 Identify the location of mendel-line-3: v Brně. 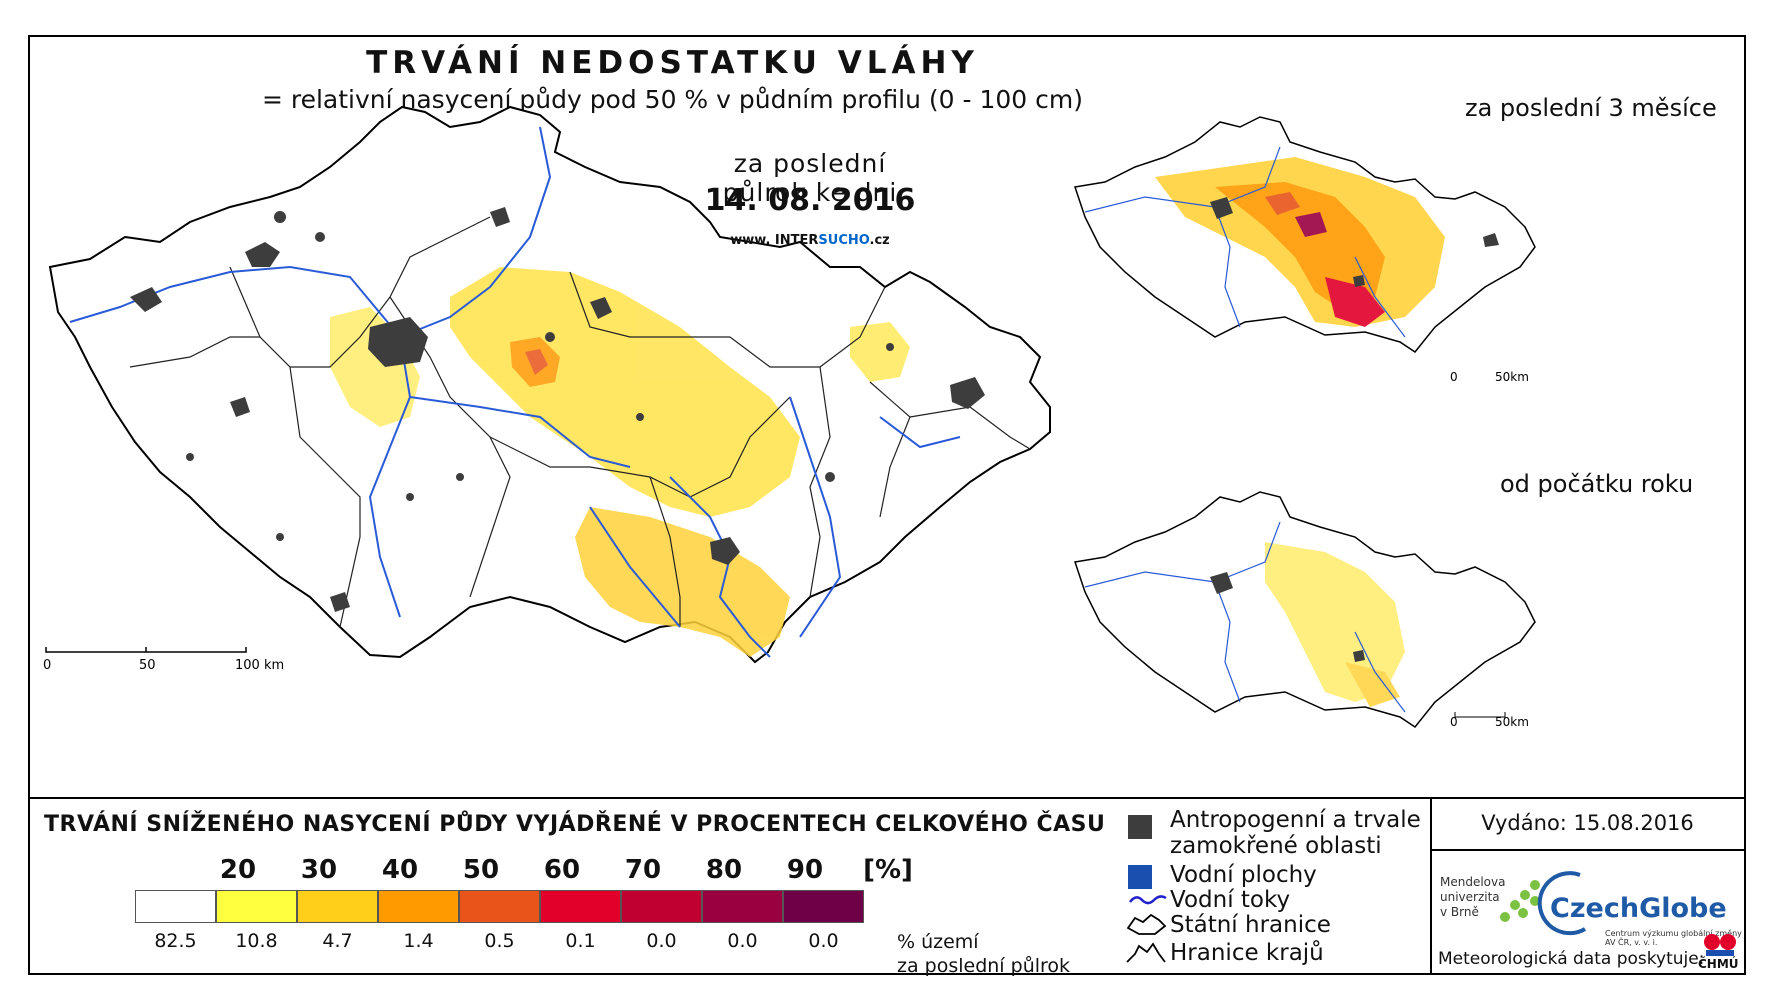
(1459, 912).